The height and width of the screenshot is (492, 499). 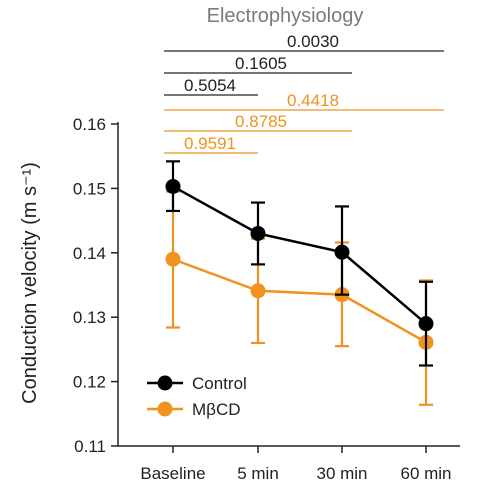 What do you see at coordinates (258, 473) in the screenshot?
I see `x-tick-label: 5 min` at bounding box center [258, 473].